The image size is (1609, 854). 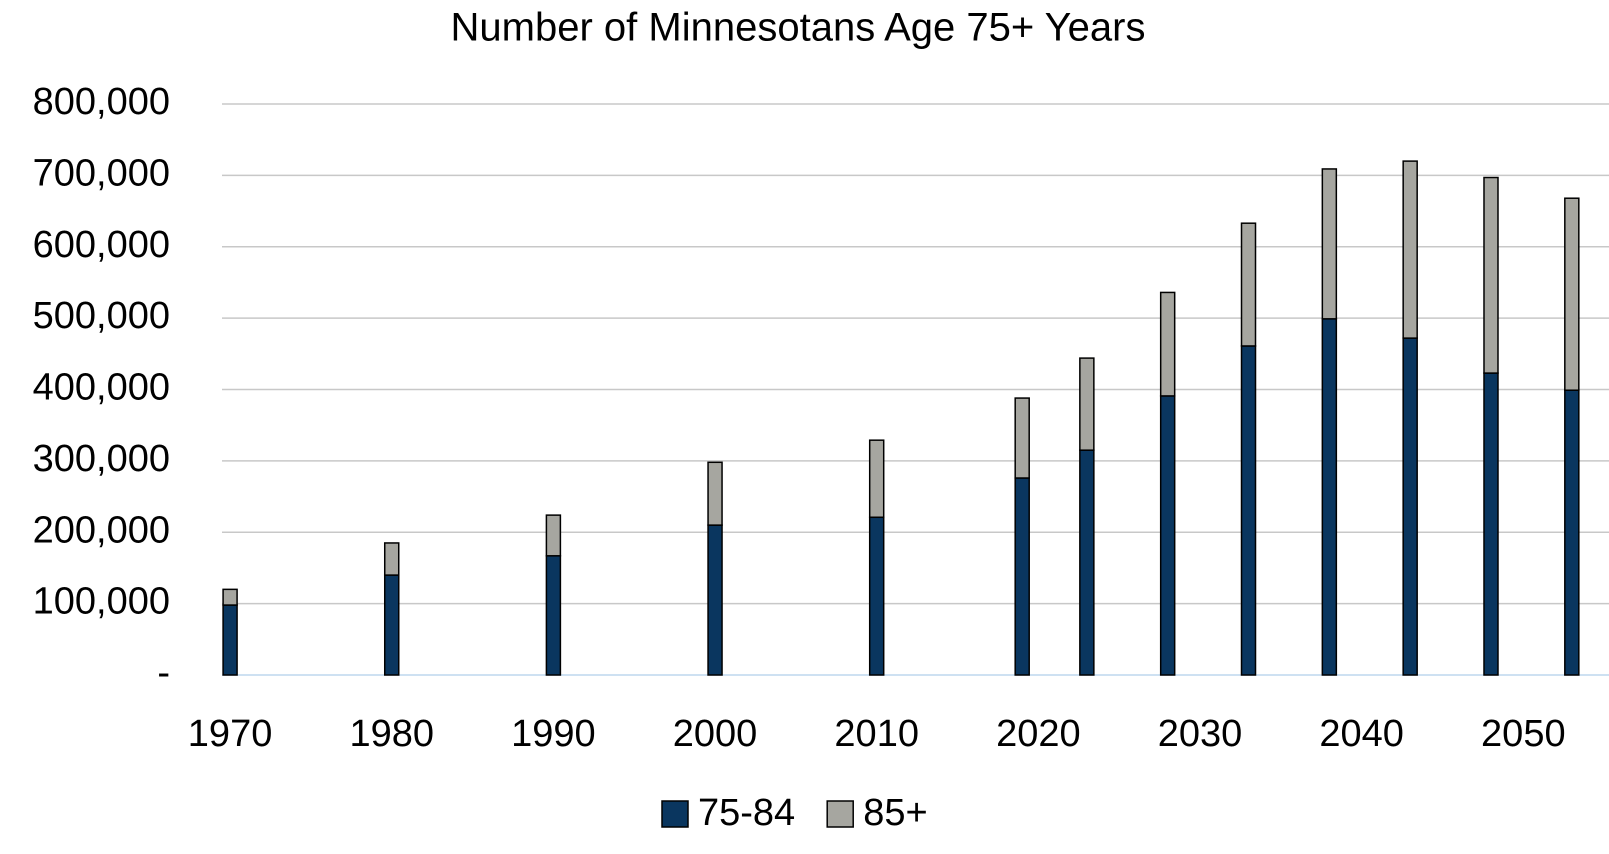 I want to click on chart-title: Number of Minnesotans Age 75+ Years, so click(x=798, y=28).